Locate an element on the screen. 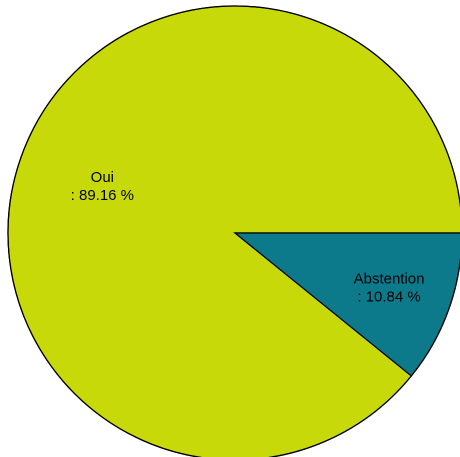 The height and width of the screenshot is (457, 460). slice-value-label-oui: : 89.16 % is located at coordinates (102, 195).